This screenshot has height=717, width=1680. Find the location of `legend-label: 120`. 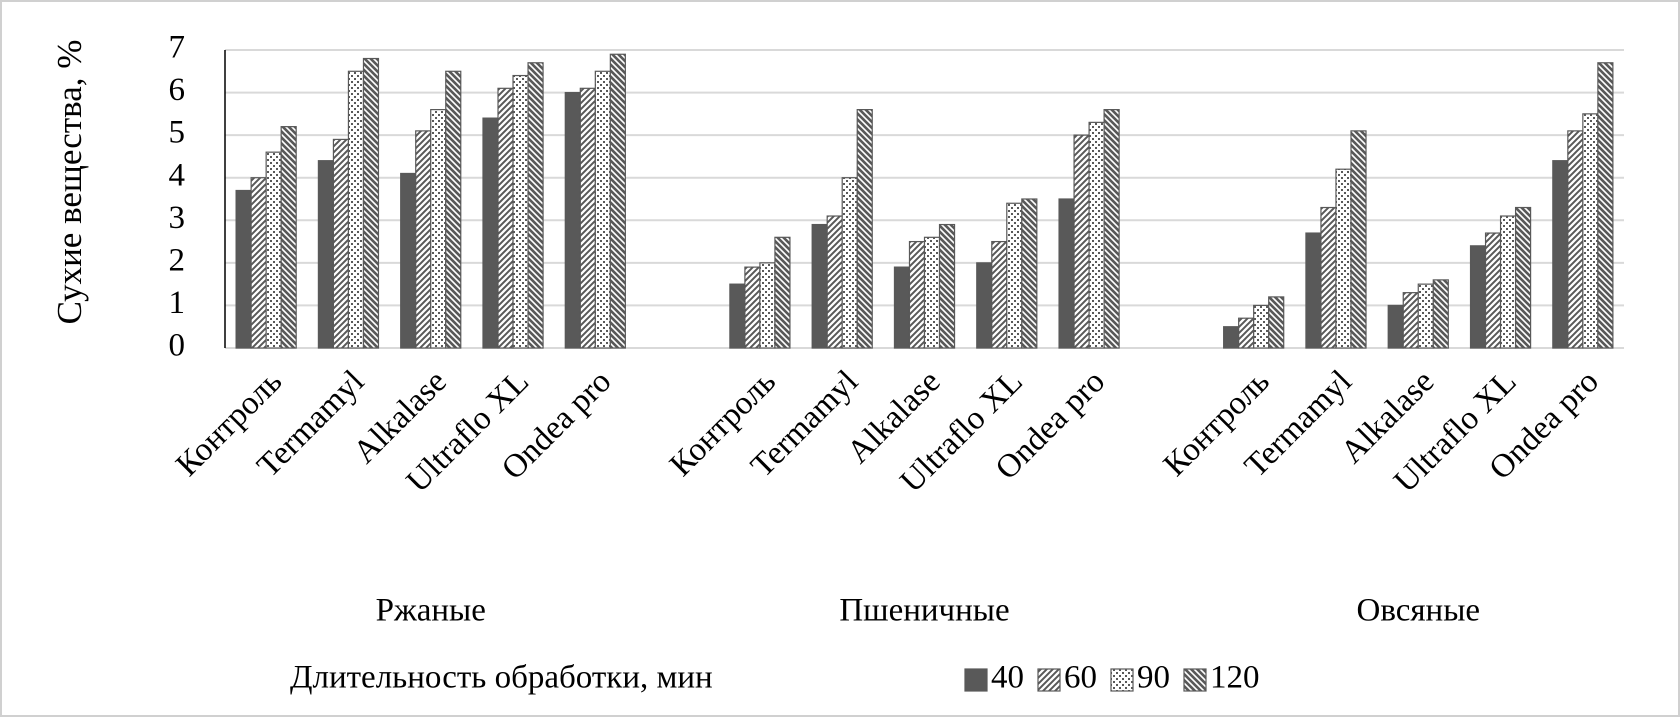

legend-label: 120 is located at coordinates (1235, 678).